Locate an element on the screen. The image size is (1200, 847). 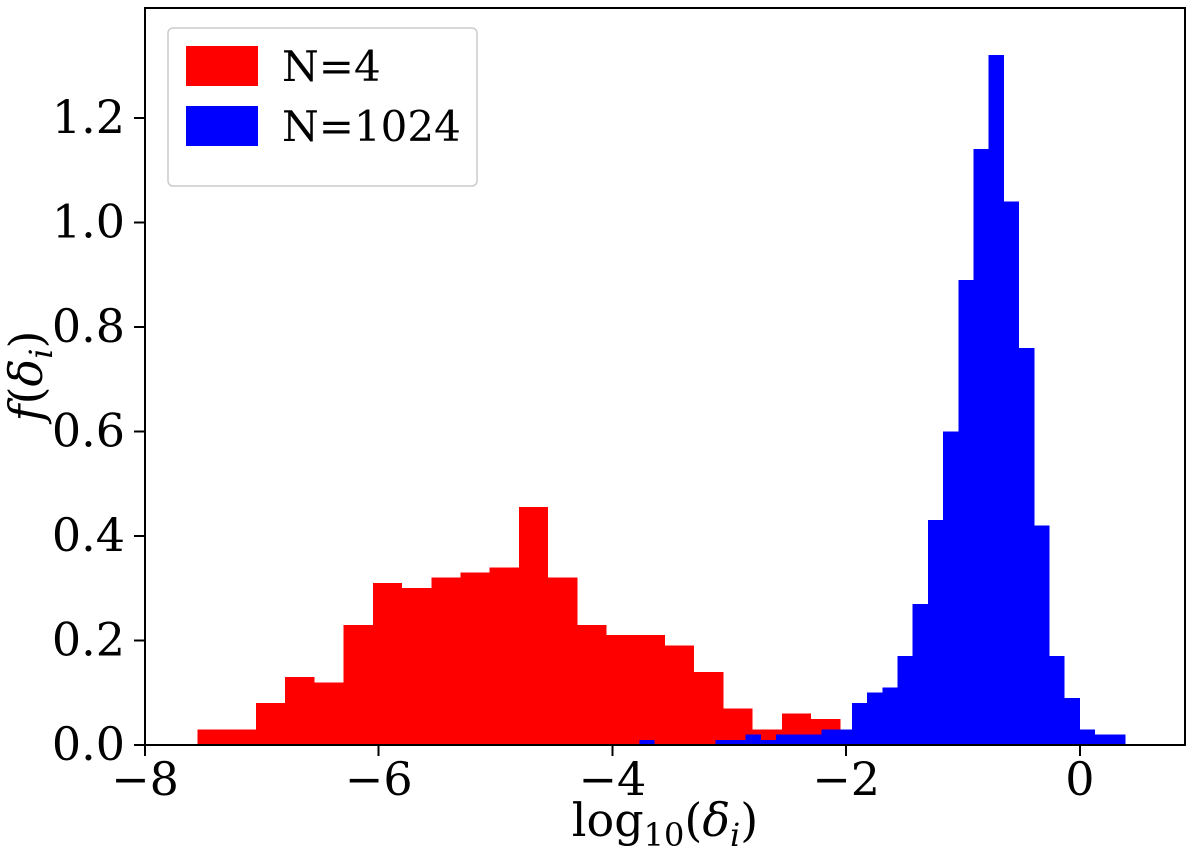
x-tick-label: −4 is located at coordinates (613, 779).